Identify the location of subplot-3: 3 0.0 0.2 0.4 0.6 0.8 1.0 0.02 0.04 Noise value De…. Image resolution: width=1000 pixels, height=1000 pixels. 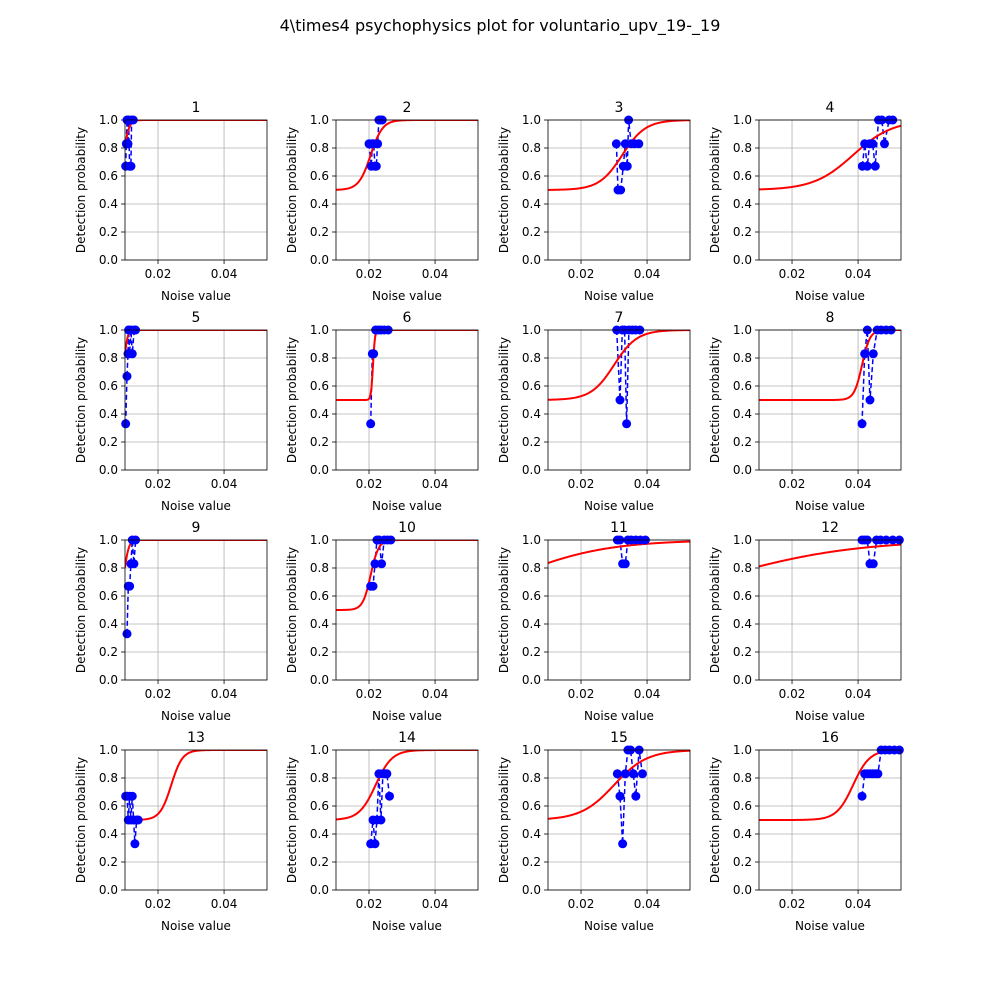
(594, 201).